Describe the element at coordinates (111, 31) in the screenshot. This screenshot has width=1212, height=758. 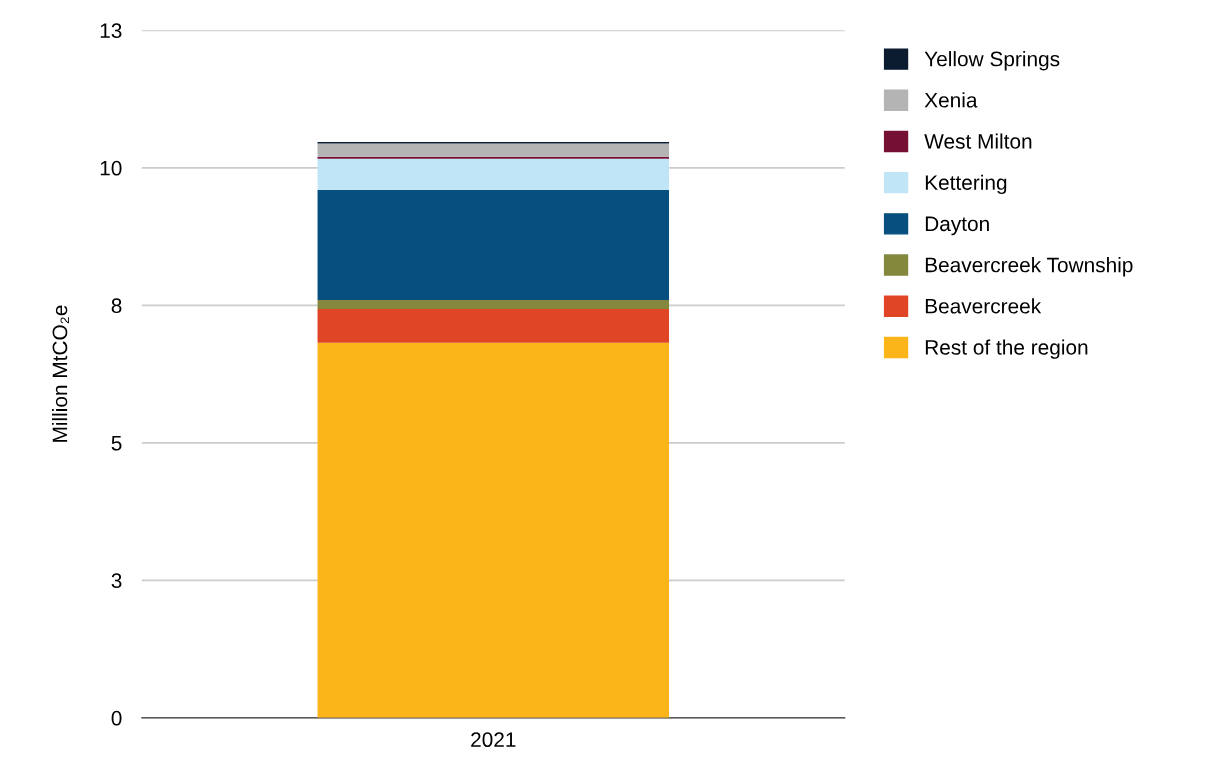
I see `y-tick-label: 13` at that location.